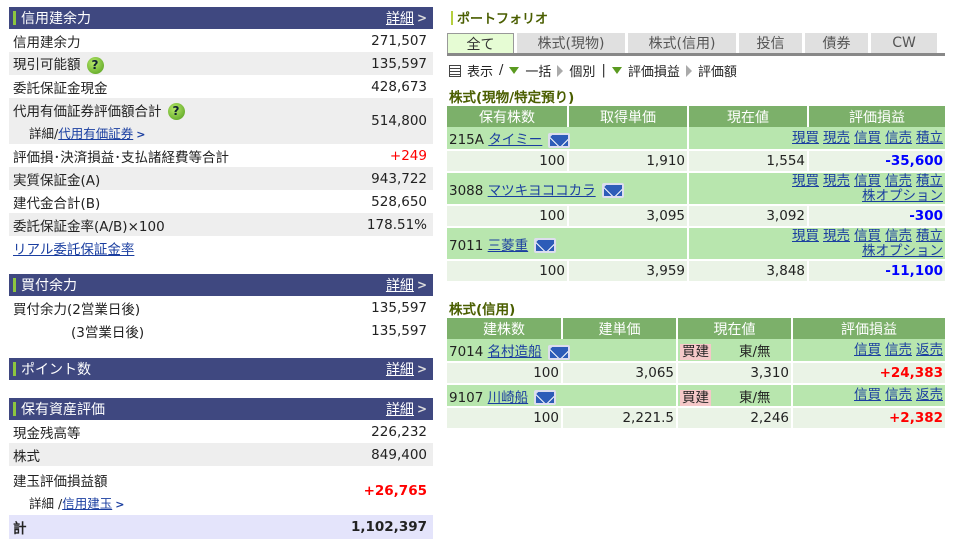 The image size is (954, 551). Describe the element at coordinates (904, 43) in the screenshot. I see `tab-5: CW` at that location.